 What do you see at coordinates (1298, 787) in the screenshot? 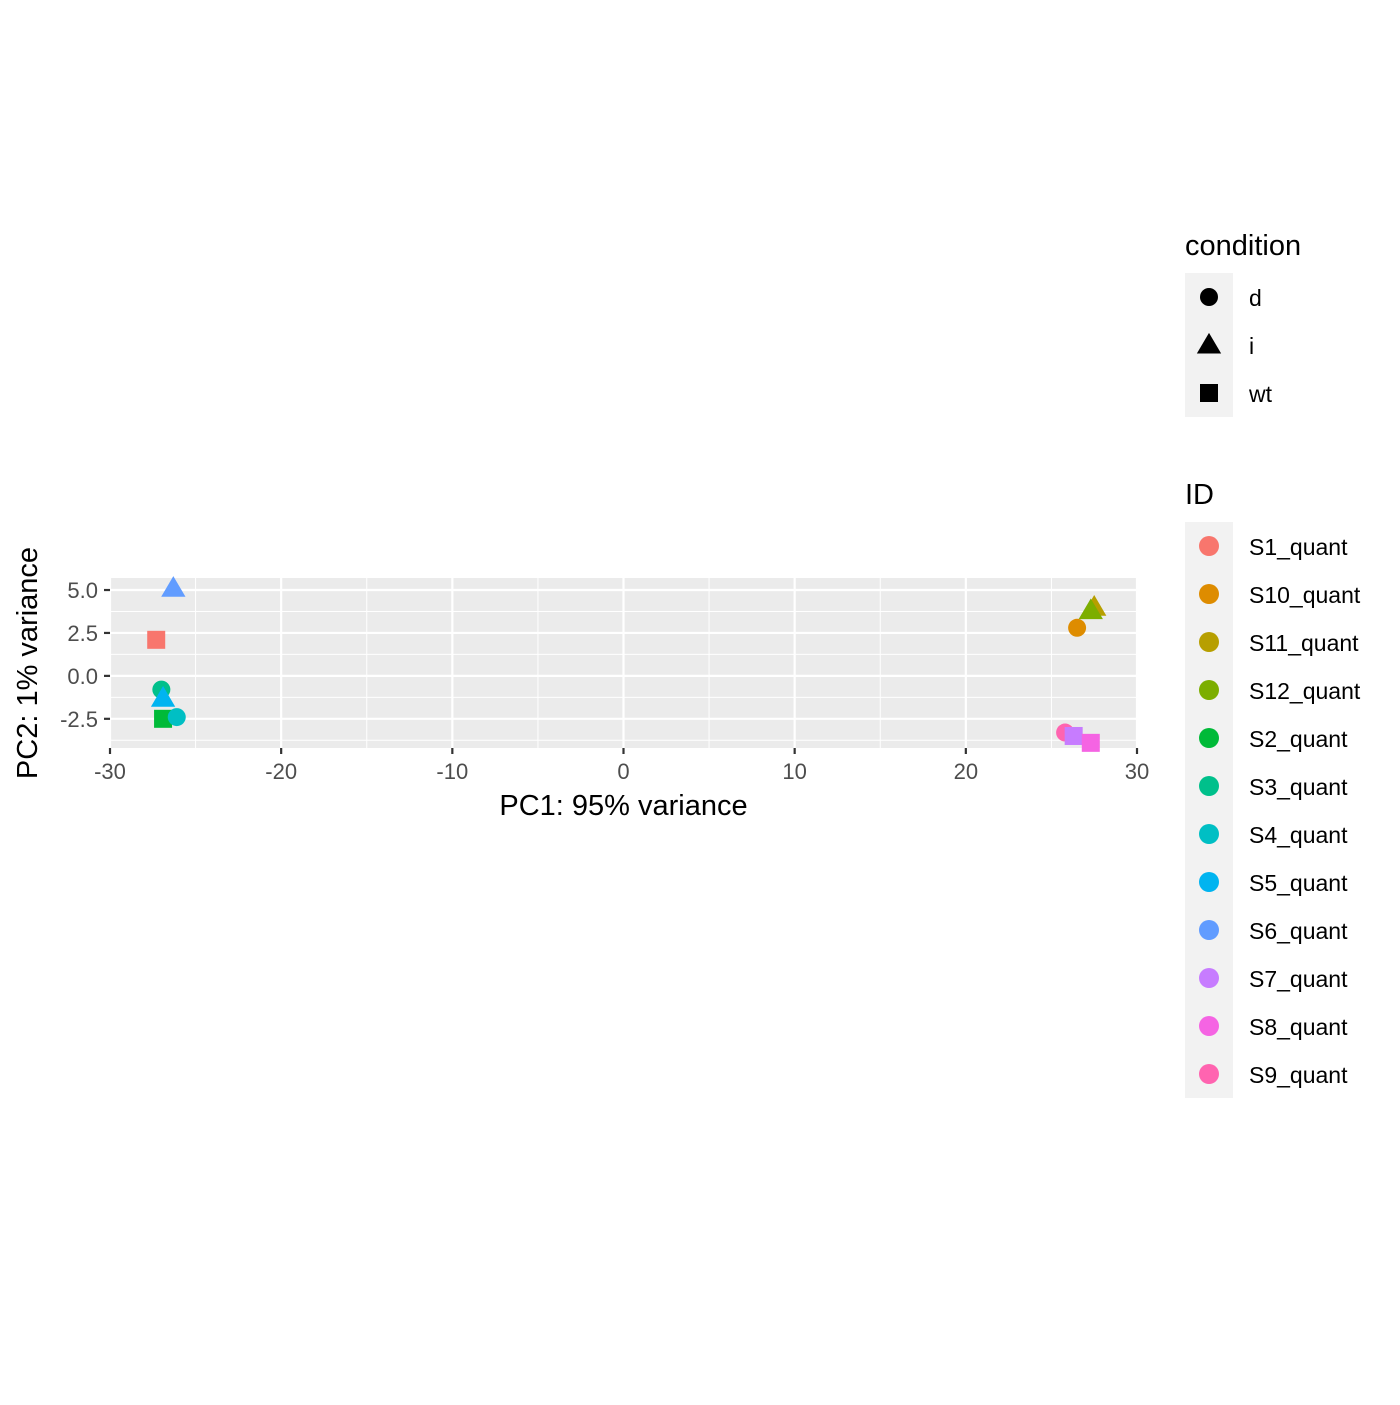
I see `legend-id-label: S3_quant` at bounding box center [1298, 787].